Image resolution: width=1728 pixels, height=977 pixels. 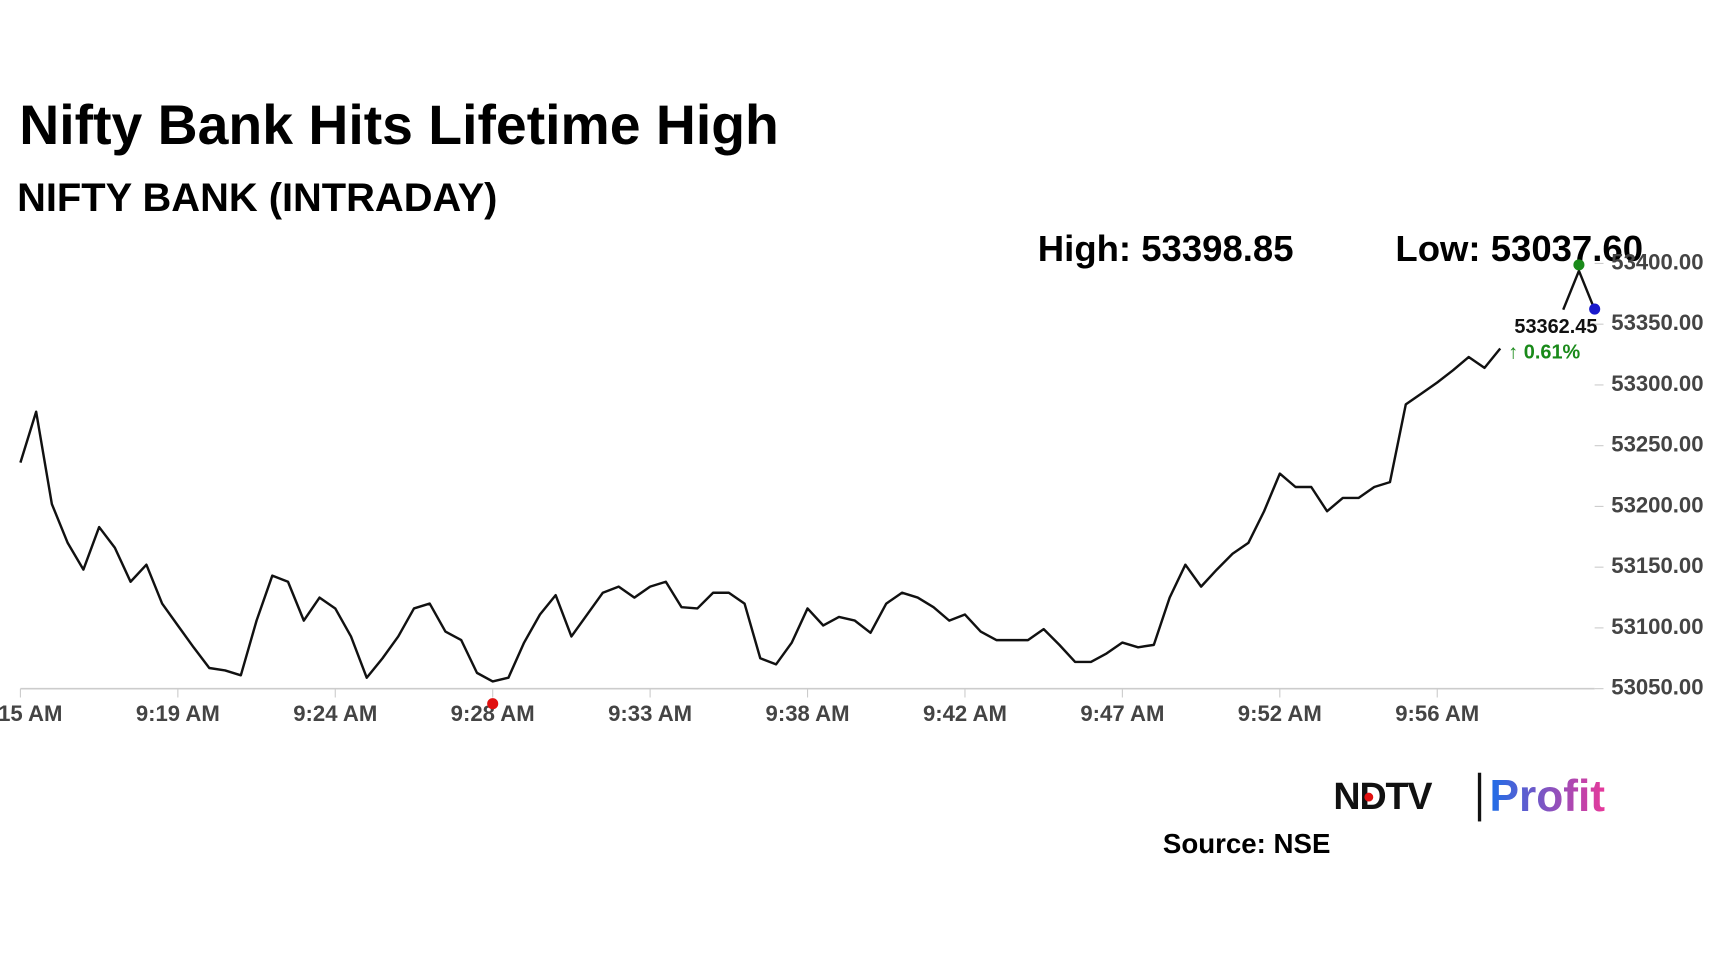 I want to click on x-tick-label: 9:56 AM, so click(x=1437, y=713).